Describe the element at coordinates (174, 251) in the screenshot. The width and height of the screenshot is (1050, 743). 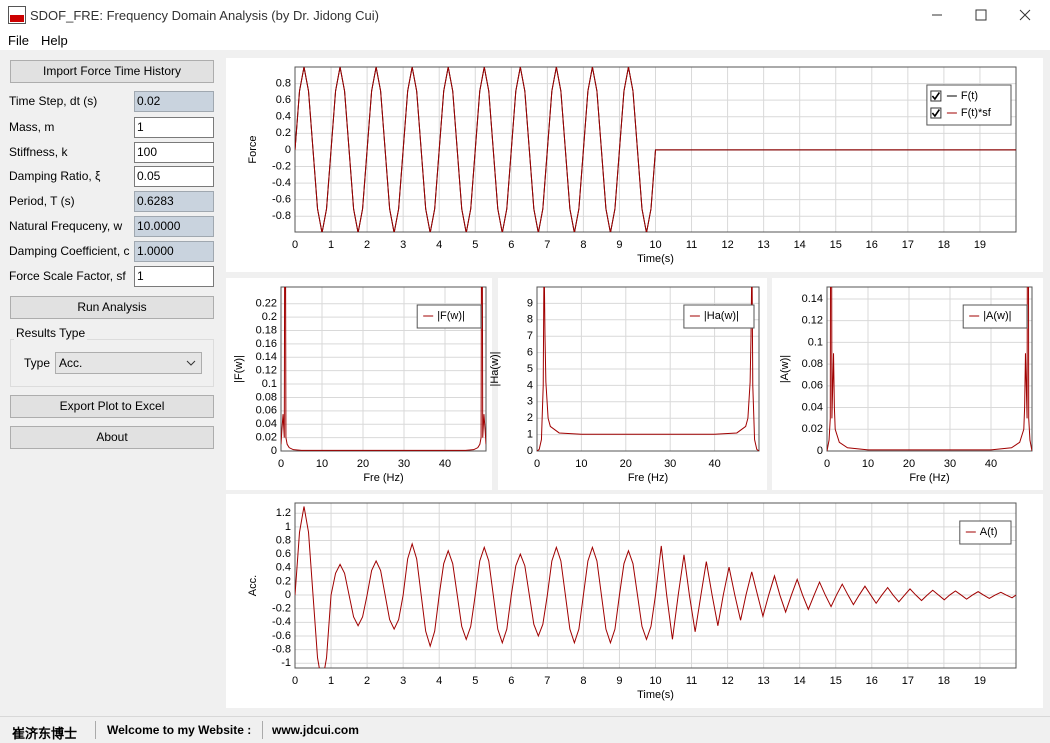
I see `field-input: 1.0000` at that location.